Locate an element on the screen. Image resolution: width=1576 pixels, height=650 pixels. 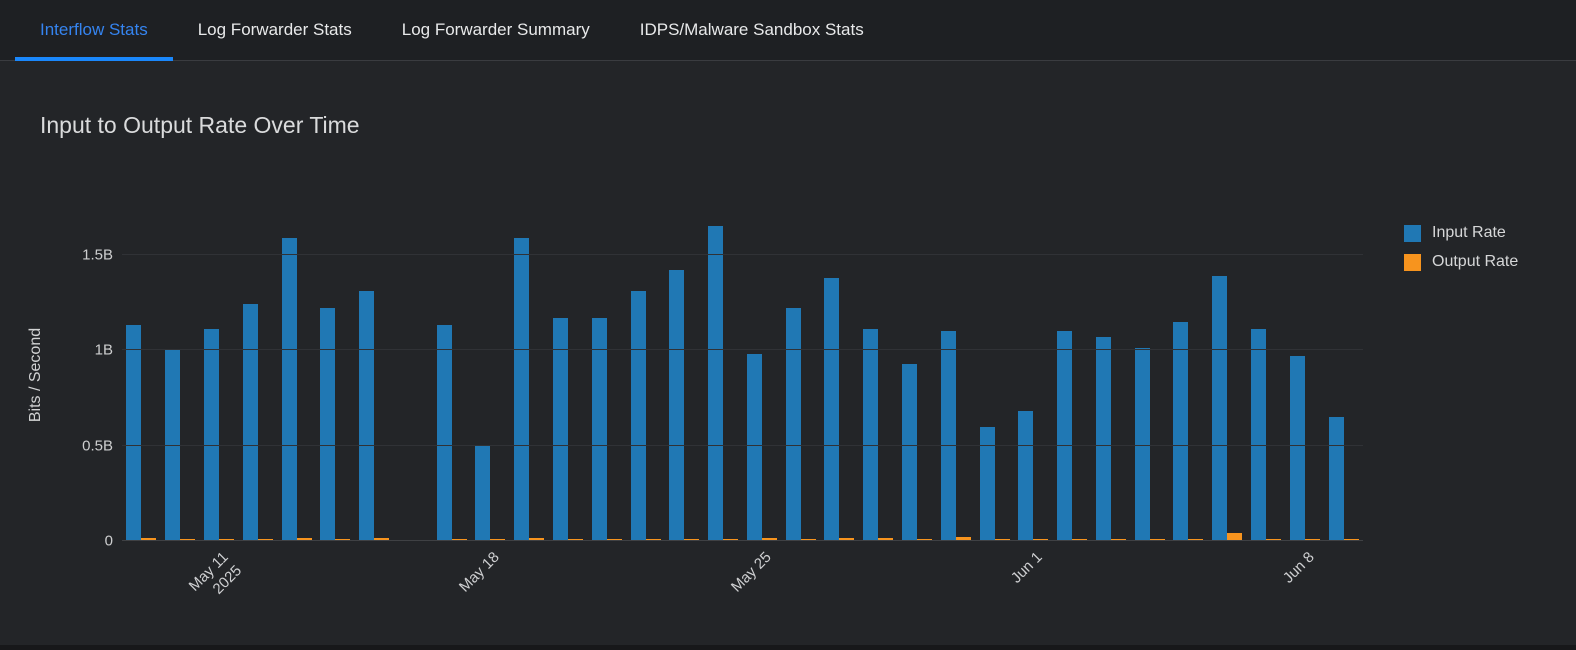
legend-swatch-output-rate is located at coordinates (1412, 262).